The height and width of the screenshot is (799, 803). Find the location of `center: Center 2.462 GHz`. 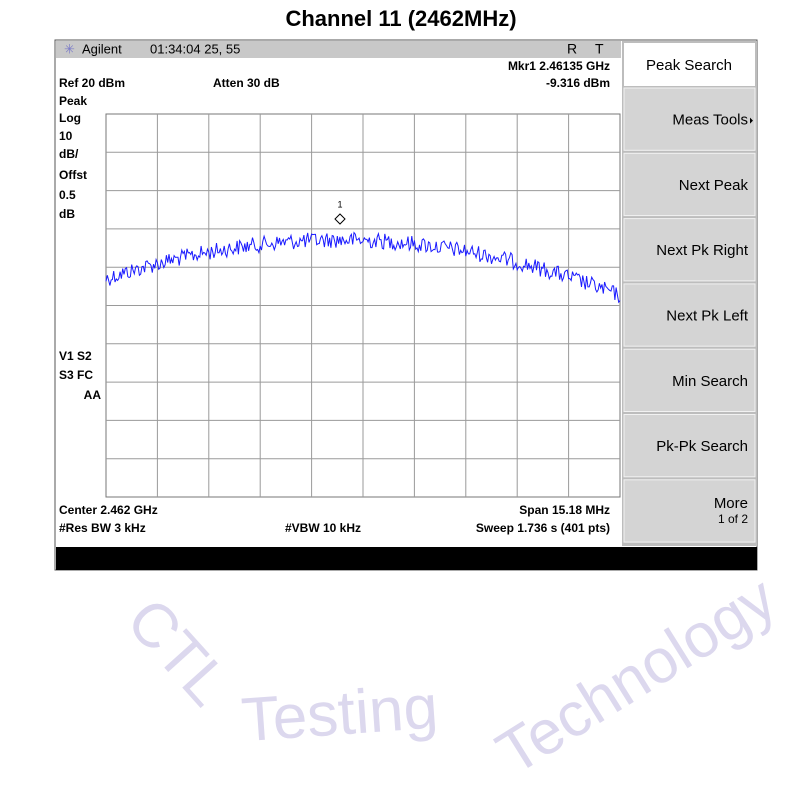

center: Center 2.462 GHz is located at coordinates (108, 510).